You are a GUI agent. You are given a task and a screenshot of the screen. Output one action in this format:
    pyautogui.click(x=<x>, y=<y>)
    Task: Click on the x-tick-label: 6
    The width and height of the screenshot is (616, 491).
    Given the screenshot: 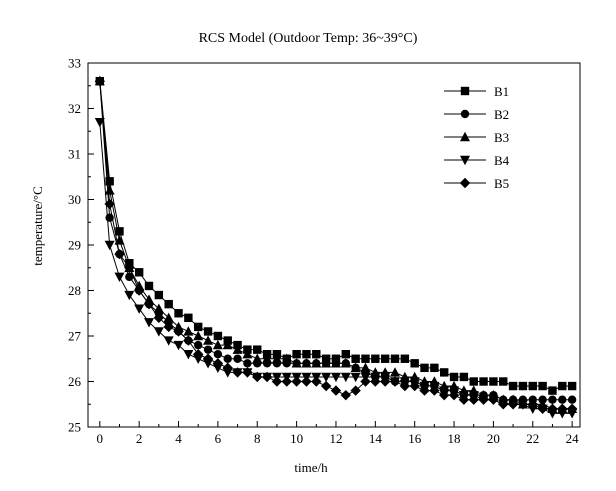 What is the action you would take?
    pyautogui.click(x=218, y=438)
    